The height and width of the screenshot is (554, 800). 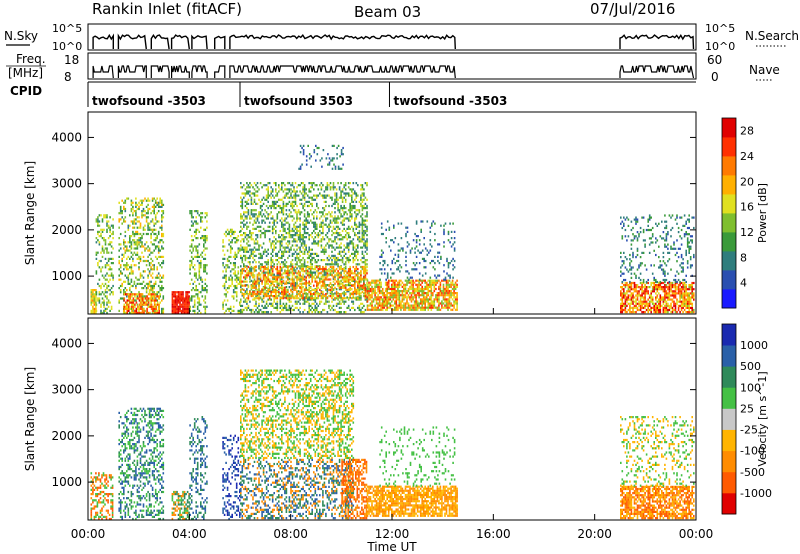 I want to click on data-cell-2001, so click(x=271, y=264).